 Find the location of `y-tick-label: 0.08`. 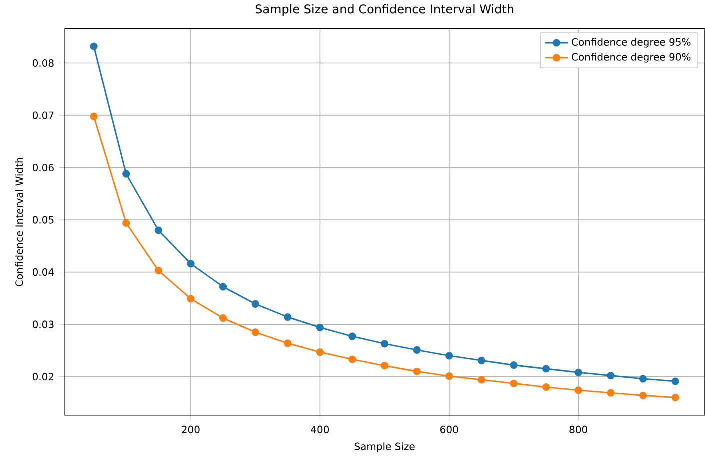

y-tick-label: 0.08 is located at coordinates (43, 64).